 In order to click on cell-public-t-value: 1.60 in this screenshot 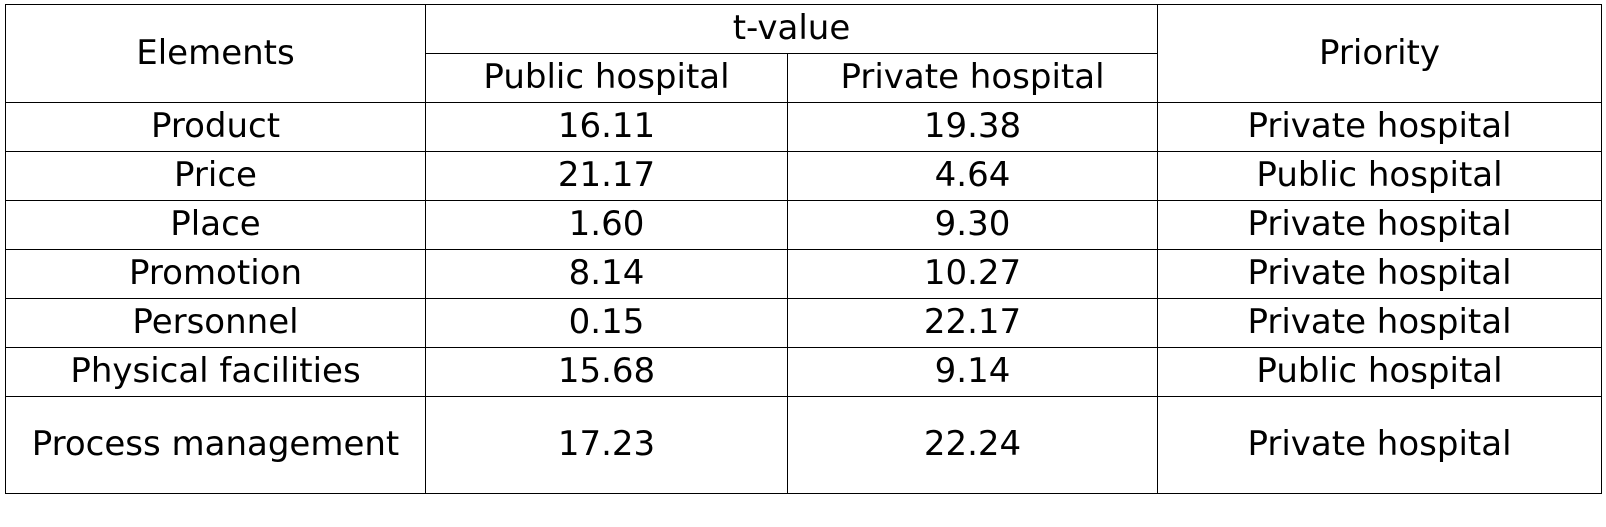, I will do `click(606, 225)`.